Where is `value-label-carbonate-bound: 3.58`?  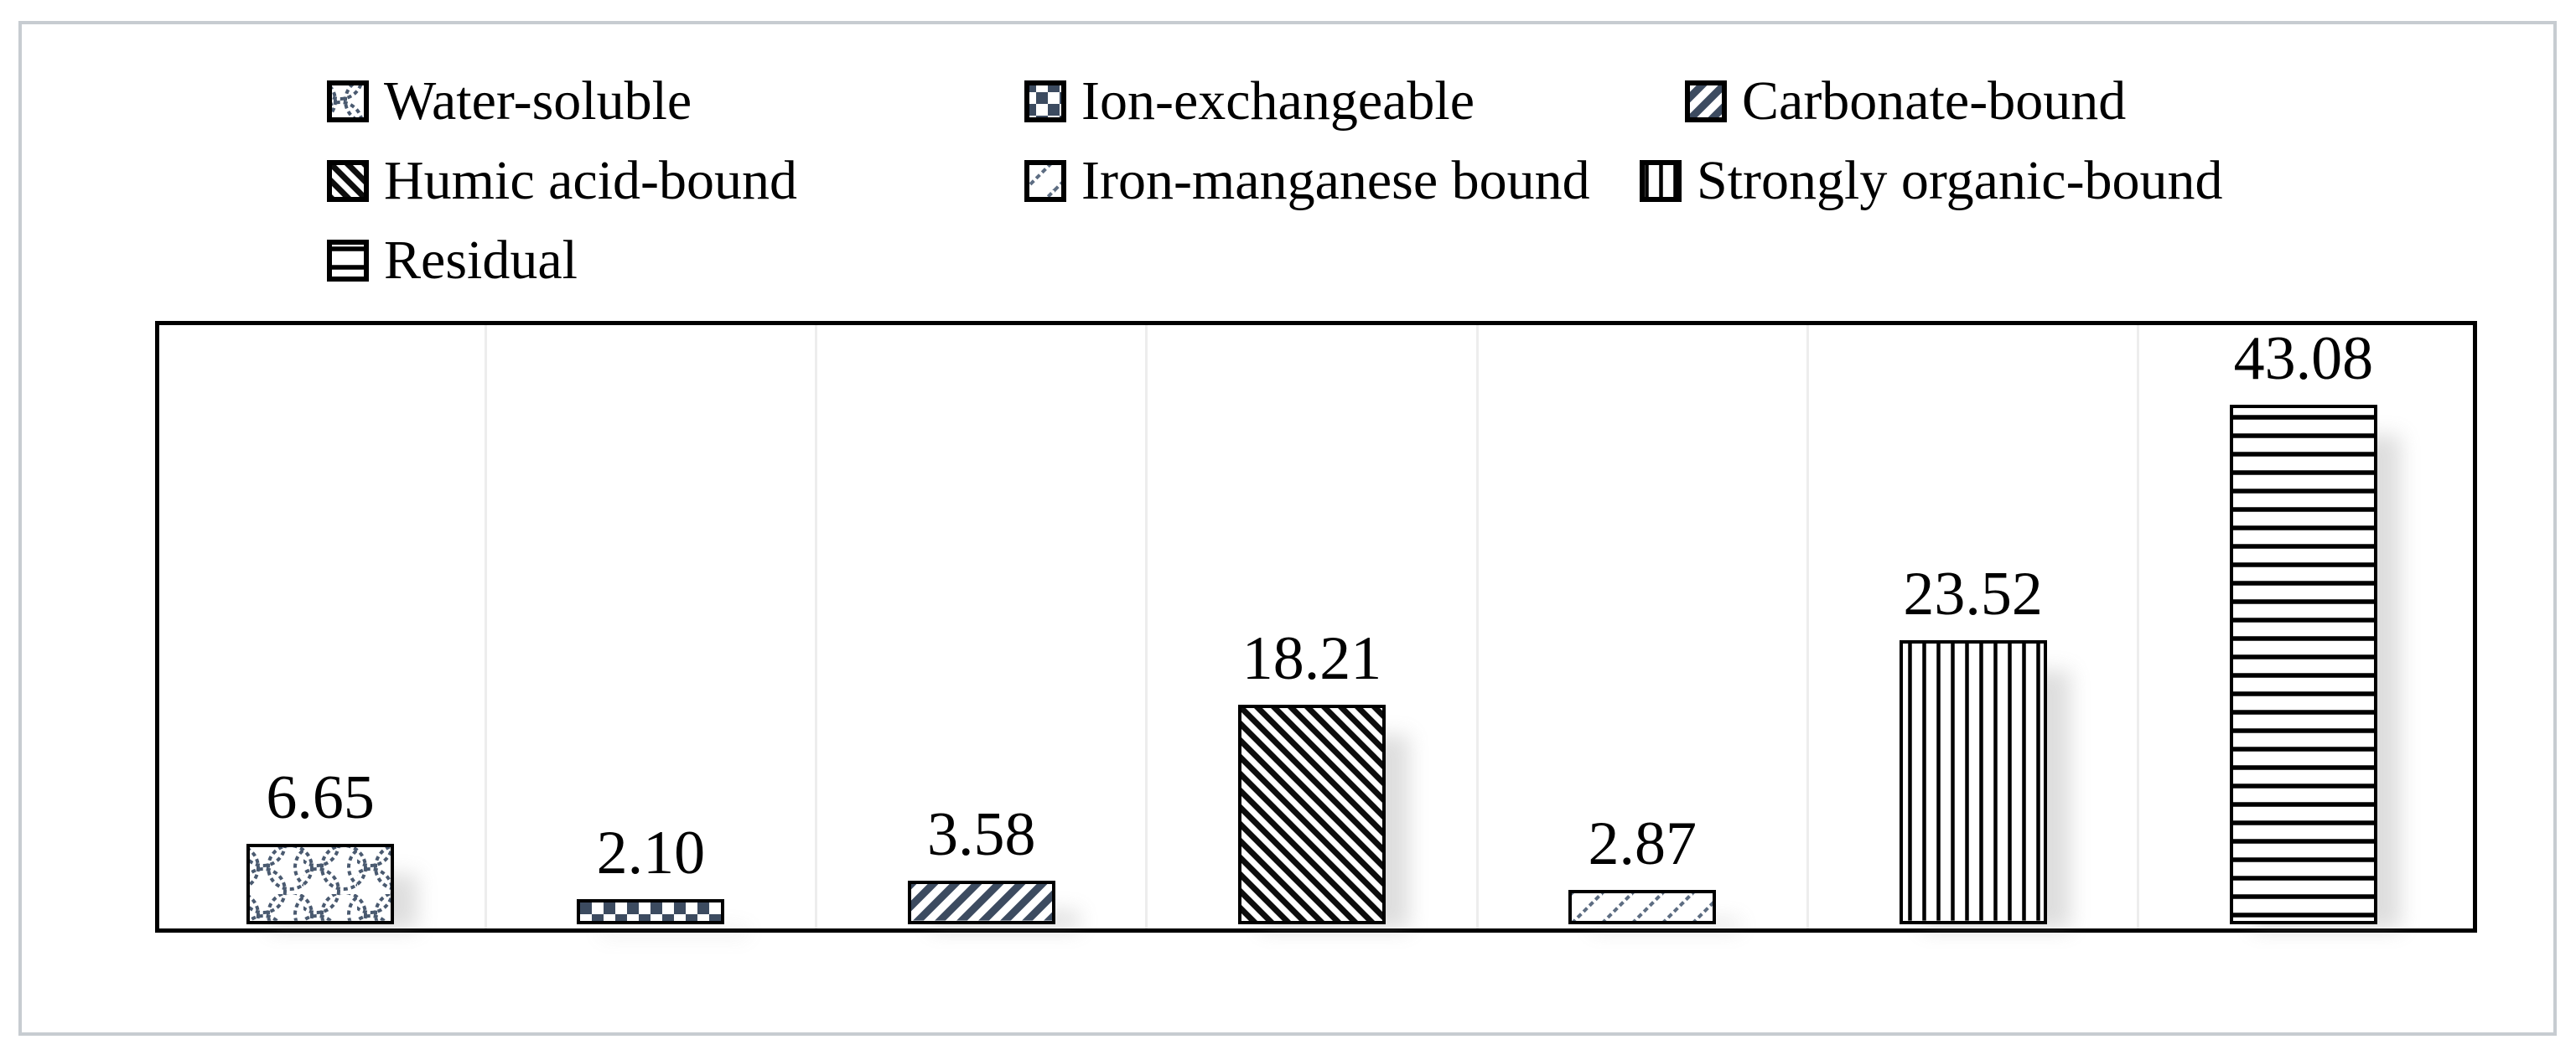
value-label-carbonate-bound: 3.58 is located at coordinates (981, 835).